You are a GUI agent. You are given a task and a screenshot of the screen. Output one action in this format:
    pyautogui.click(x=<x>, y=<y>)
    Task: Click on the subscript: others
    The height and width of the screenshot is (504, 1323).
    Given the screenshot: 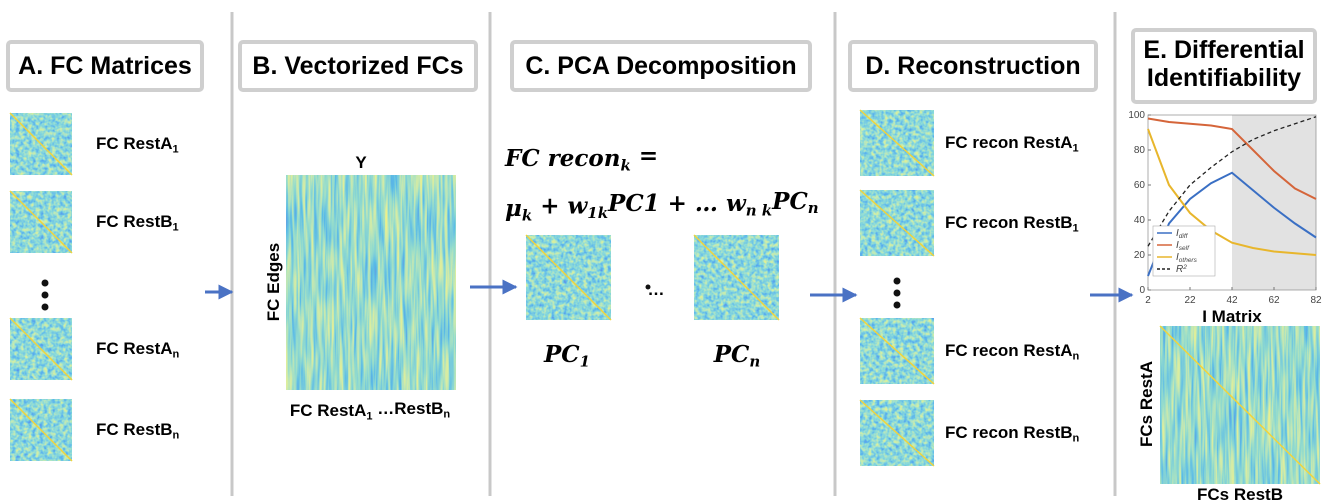 What is the action you would take?
    pyautogui.click(x=1188, y=260)
    